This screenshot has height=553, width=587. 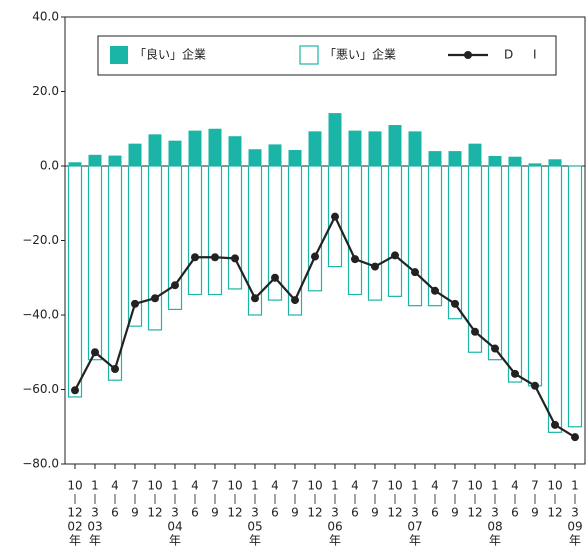 I want to click on year-label: 03, so click(x=94, y=527).